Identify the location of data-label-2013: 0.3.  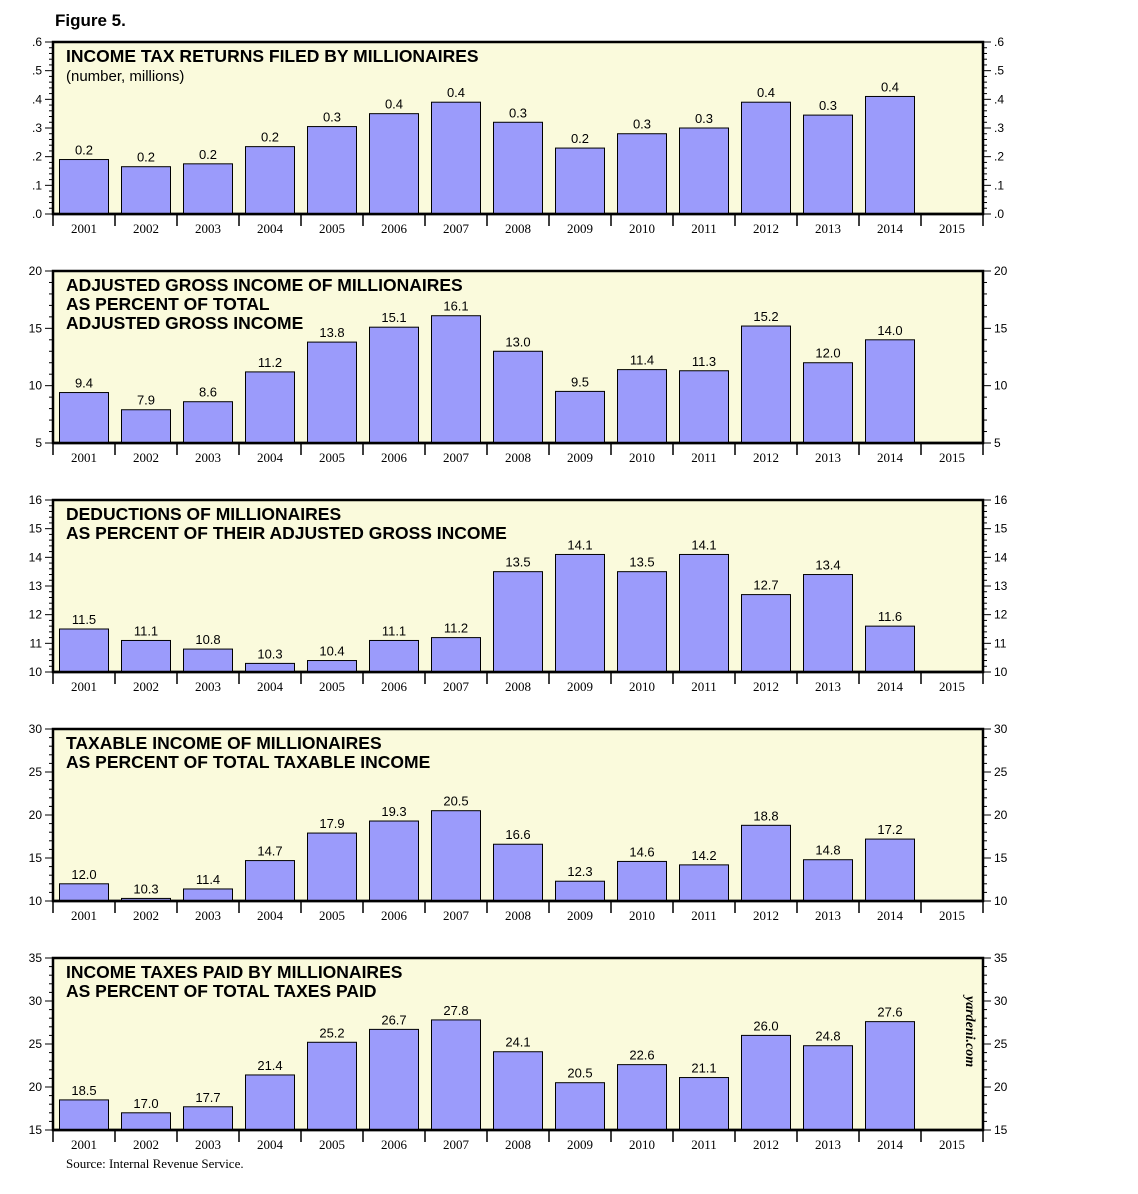
(828, 105).